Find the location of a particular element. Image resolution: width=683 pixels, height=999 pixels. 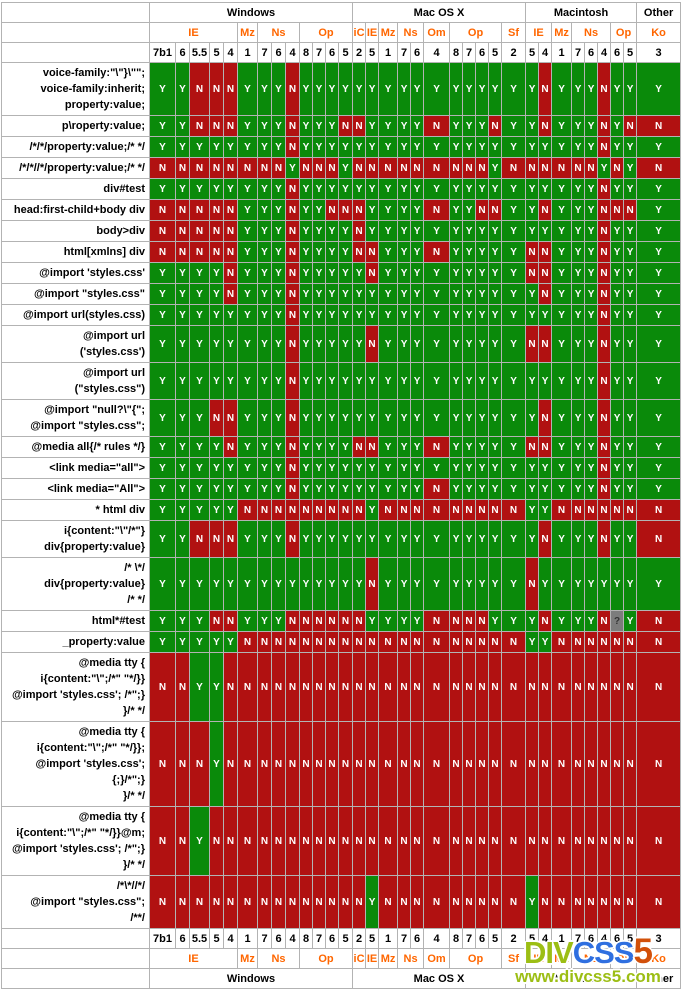

platform-header: Windows is located at coordinates (251, 12).